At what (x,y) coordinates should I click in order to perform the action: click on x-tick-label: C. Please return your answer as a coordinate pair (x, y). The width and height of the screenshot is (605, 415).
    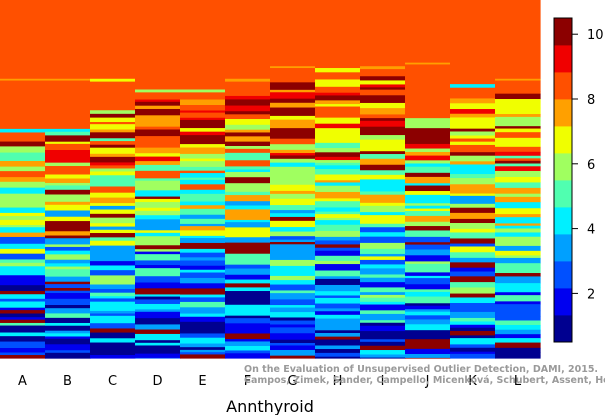
    Looking at the image, I should click on (112, 381).